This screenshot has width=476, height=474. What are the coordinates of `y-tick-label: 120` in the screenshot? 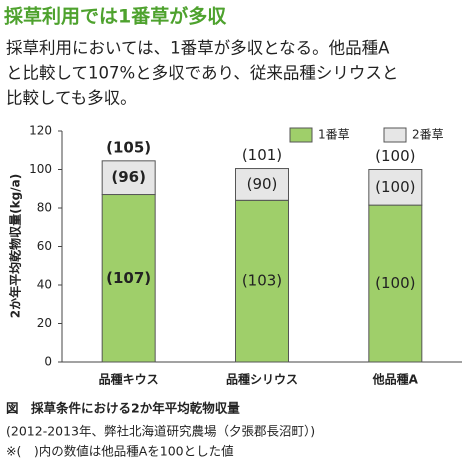 It's located at (40, 131).